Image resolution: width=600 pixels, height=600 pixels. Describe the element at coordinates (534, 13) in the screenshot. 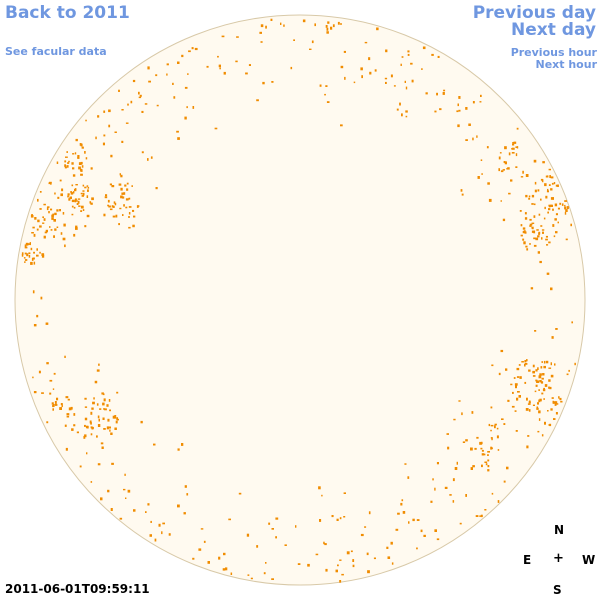

I see `previous-day-link: Previous day` at that location.